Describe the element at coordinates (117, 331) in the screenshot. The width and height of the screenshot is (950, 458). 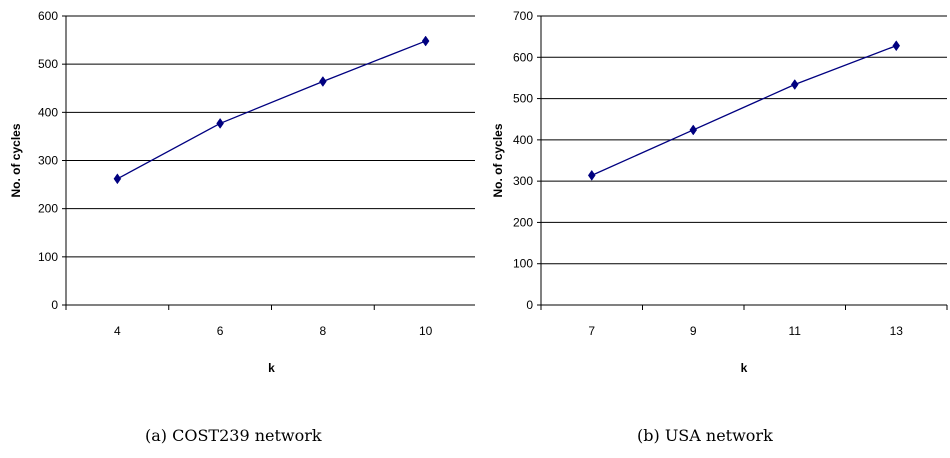
I see `x-tick-label: 4` at that location.